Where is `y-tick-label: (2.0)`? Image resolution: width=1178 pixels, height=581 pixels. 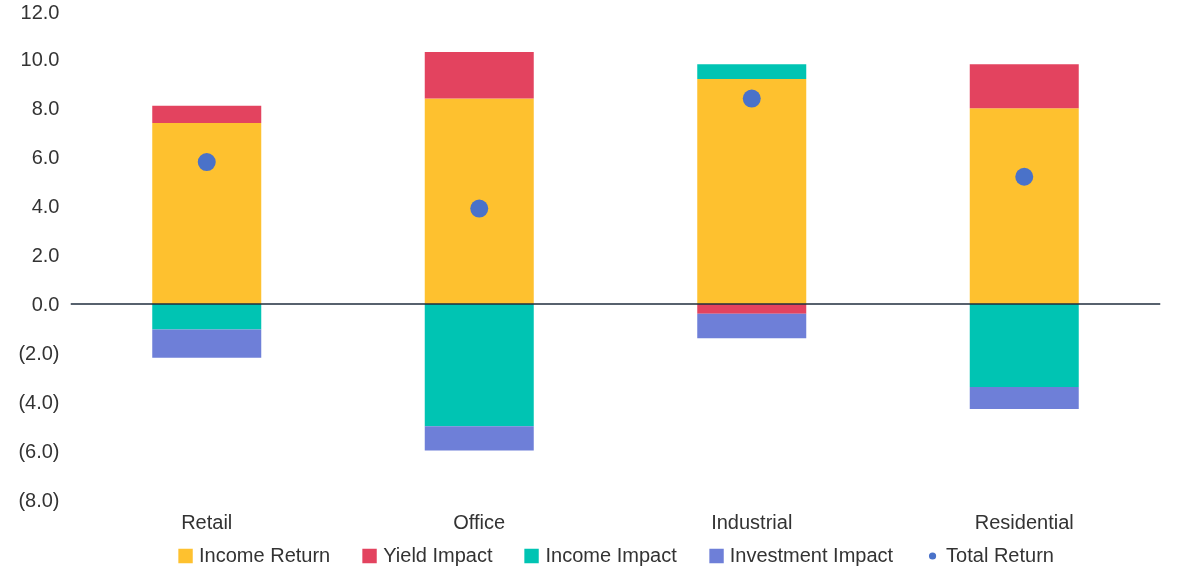 y-tick-label: (2.0) is located at coordinates (39, 352).